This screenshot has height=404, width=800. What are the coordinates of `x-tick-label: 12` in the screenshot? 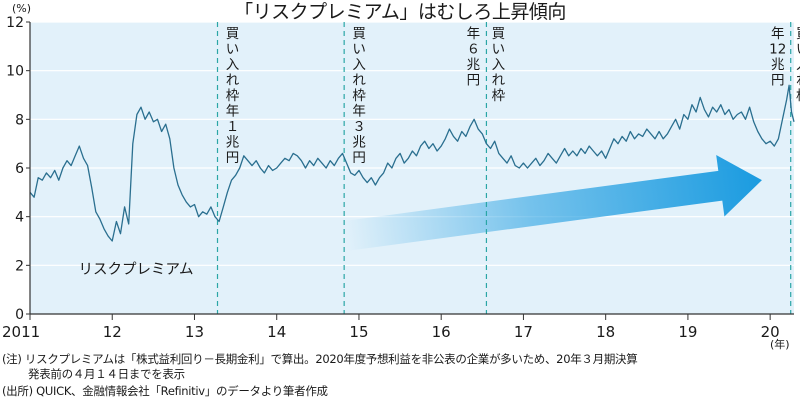 It's located at (112, 332).